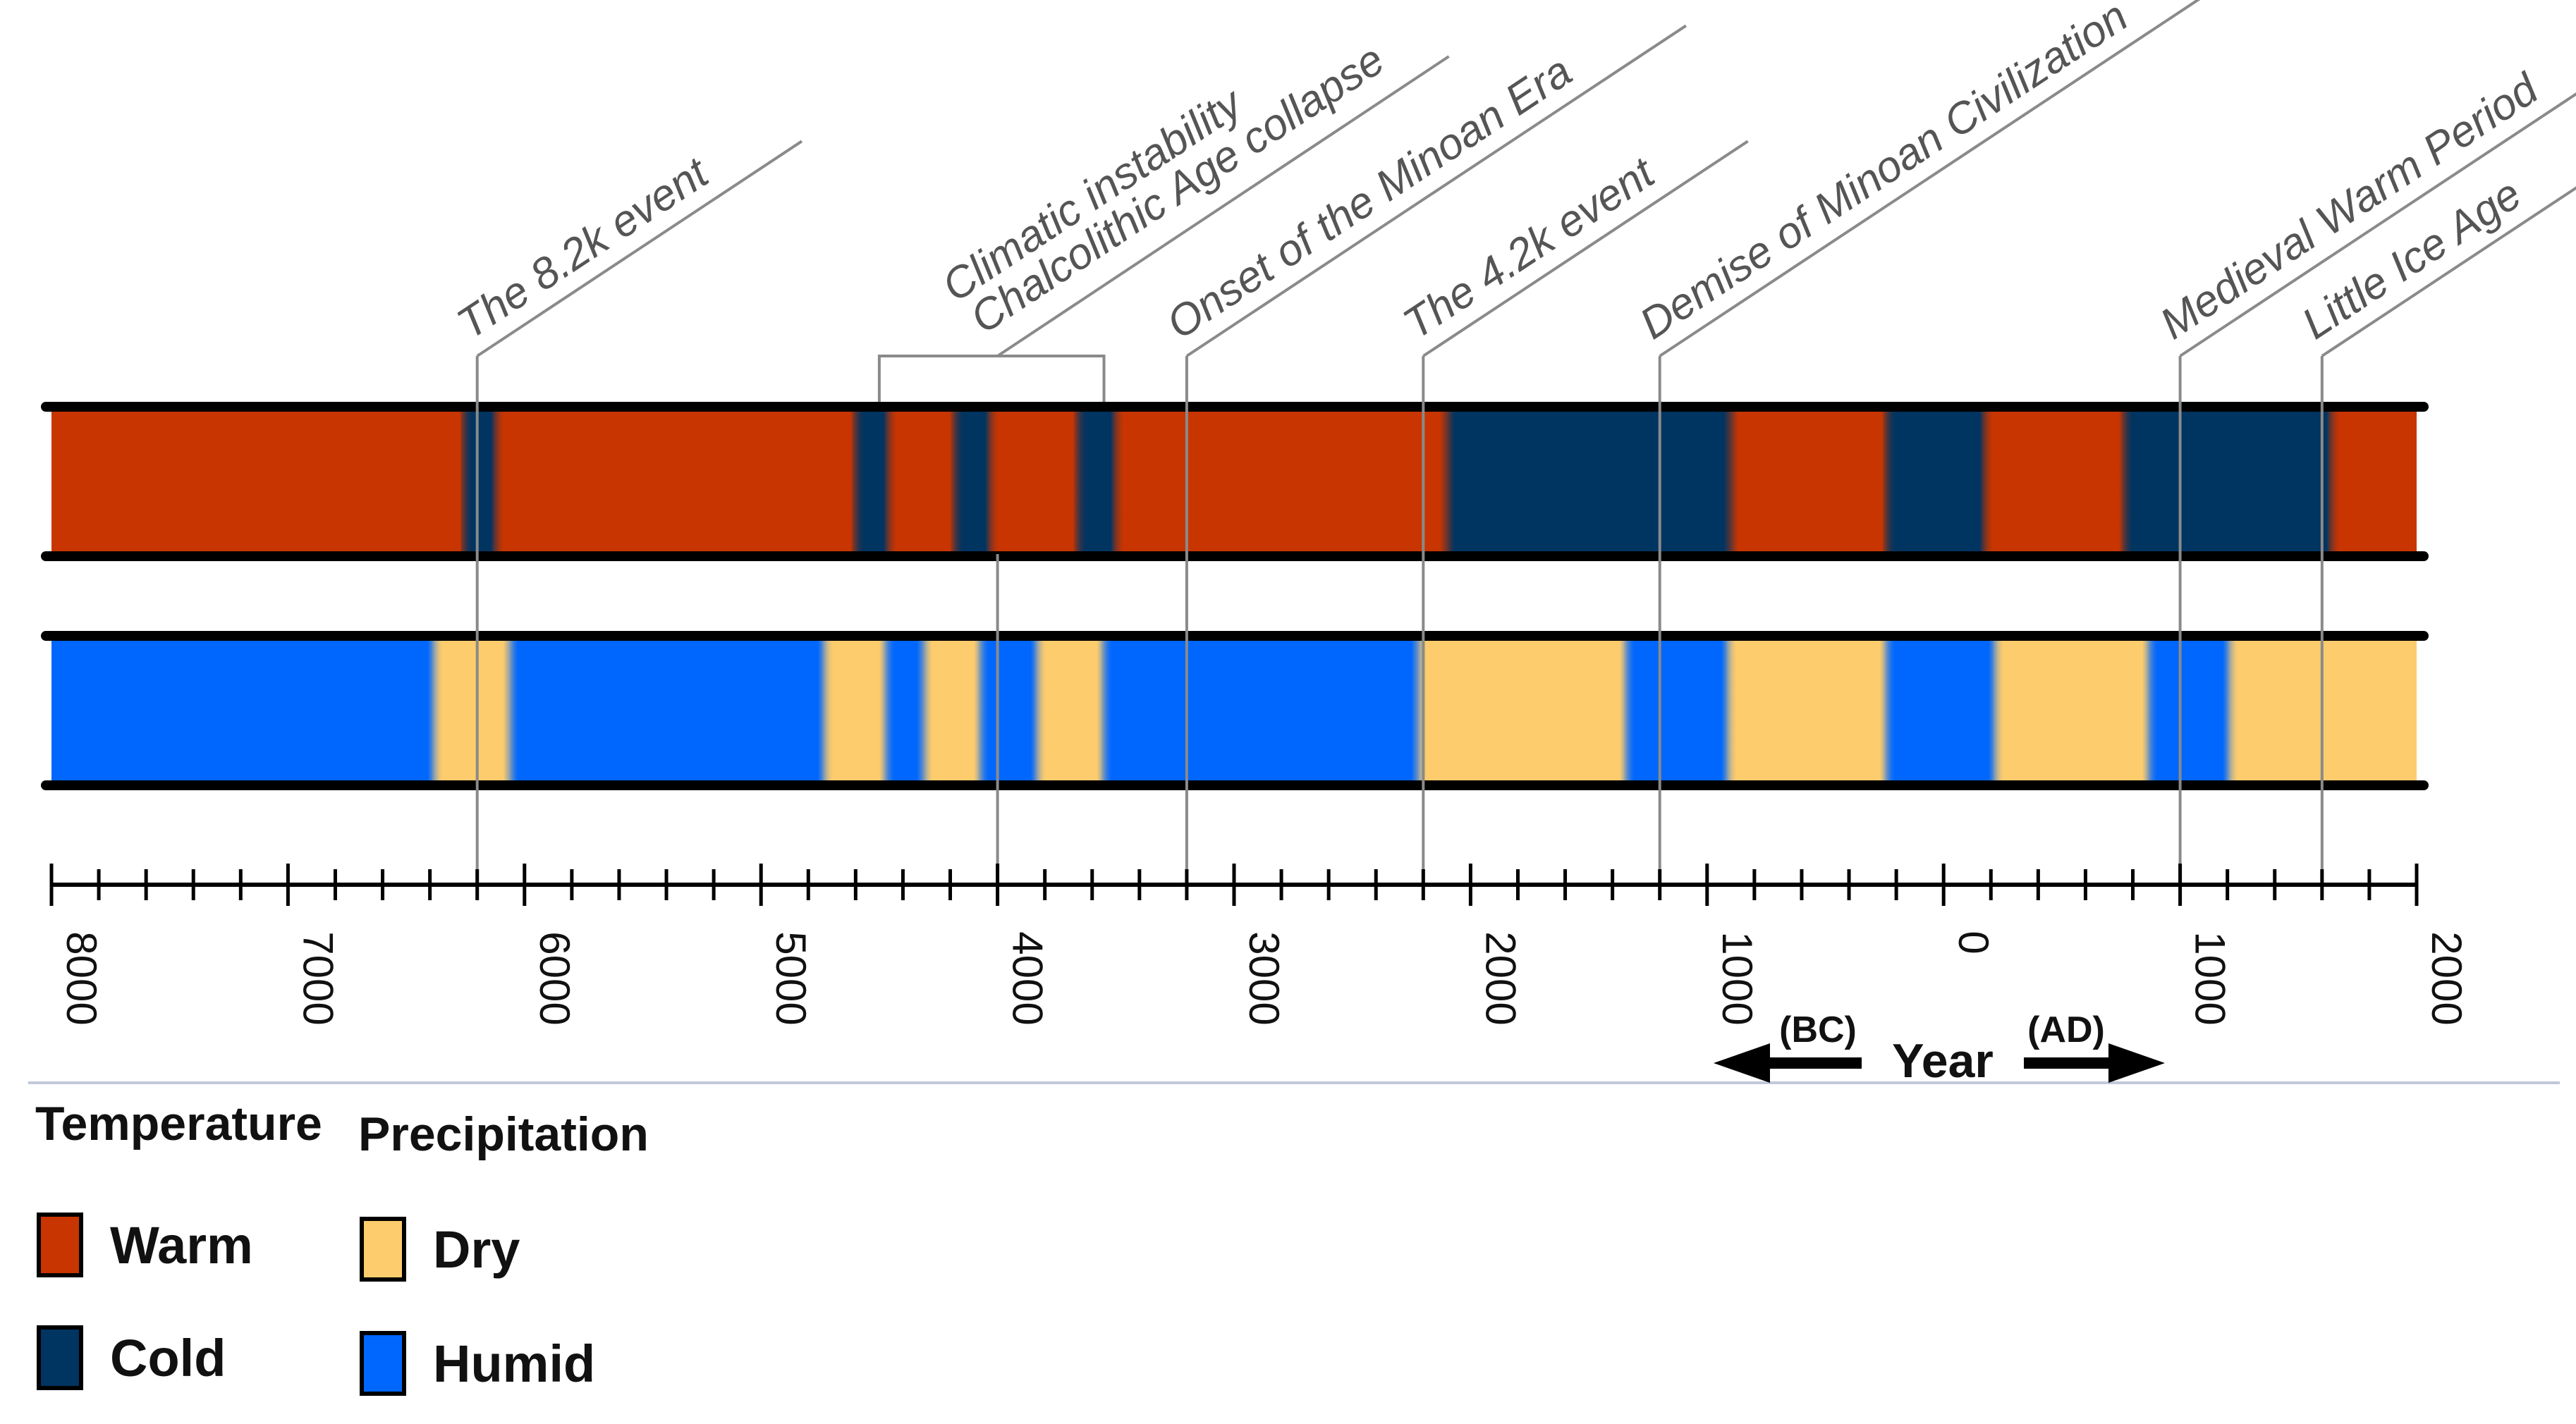  I want to click on bc-arrow-head, so click(1742, 1063).